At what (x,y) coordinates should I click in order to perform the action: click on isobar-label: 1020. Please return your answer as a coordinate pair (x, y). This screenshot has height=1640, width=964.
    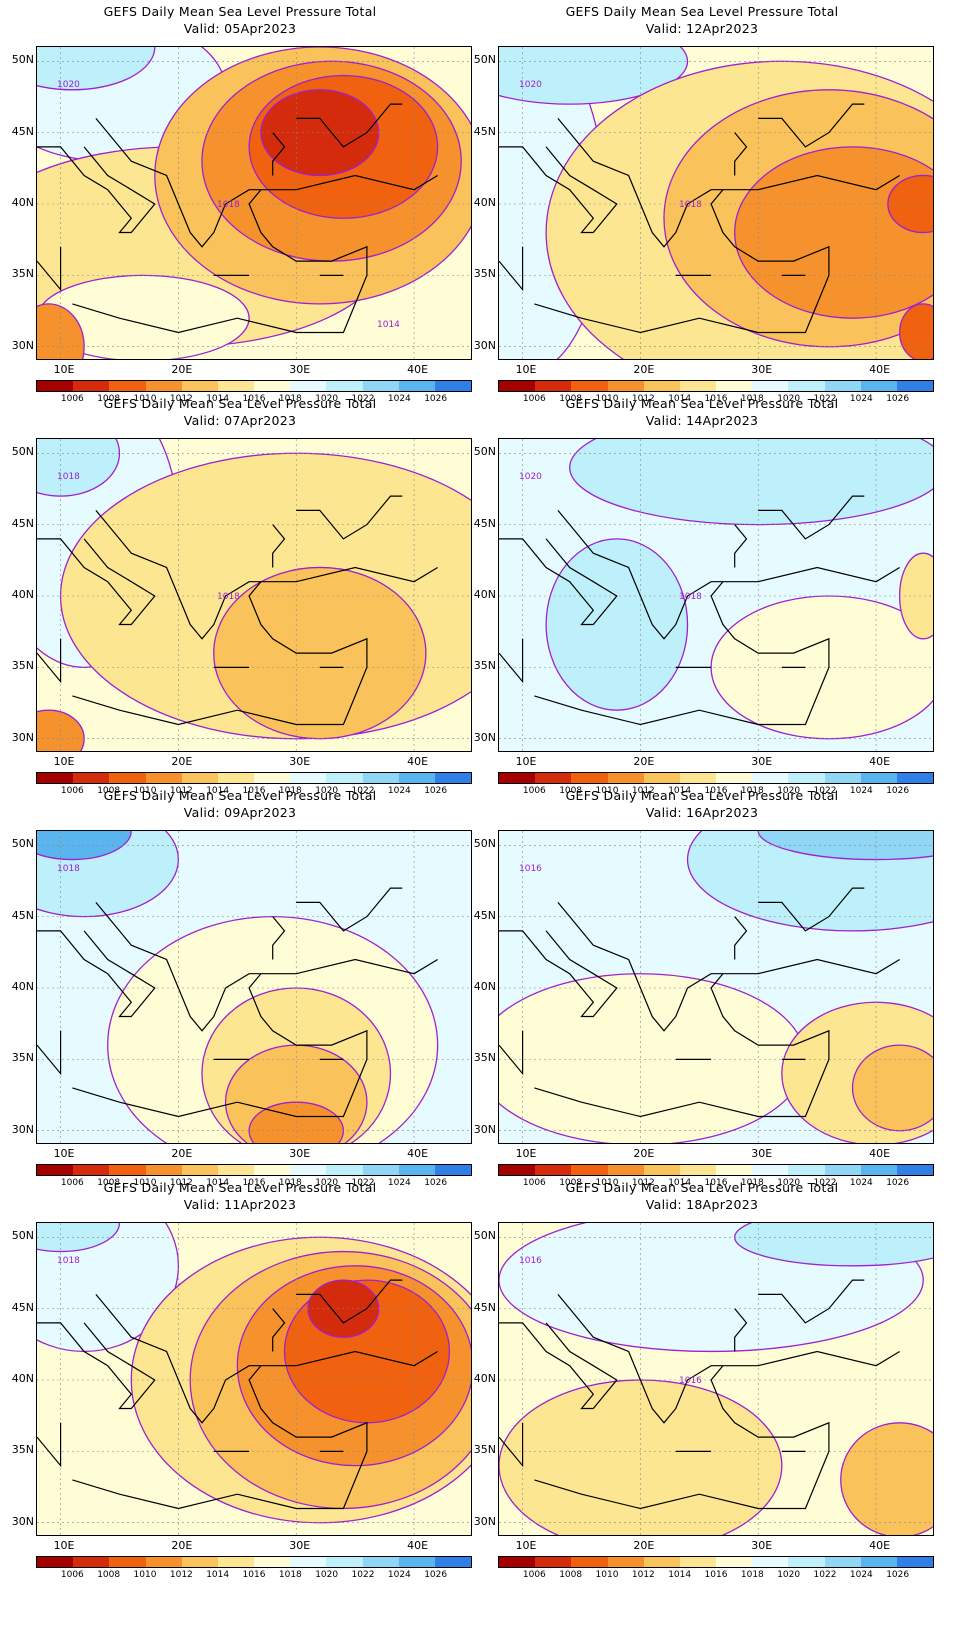
    Looking at the image, I should click on (530, 85).